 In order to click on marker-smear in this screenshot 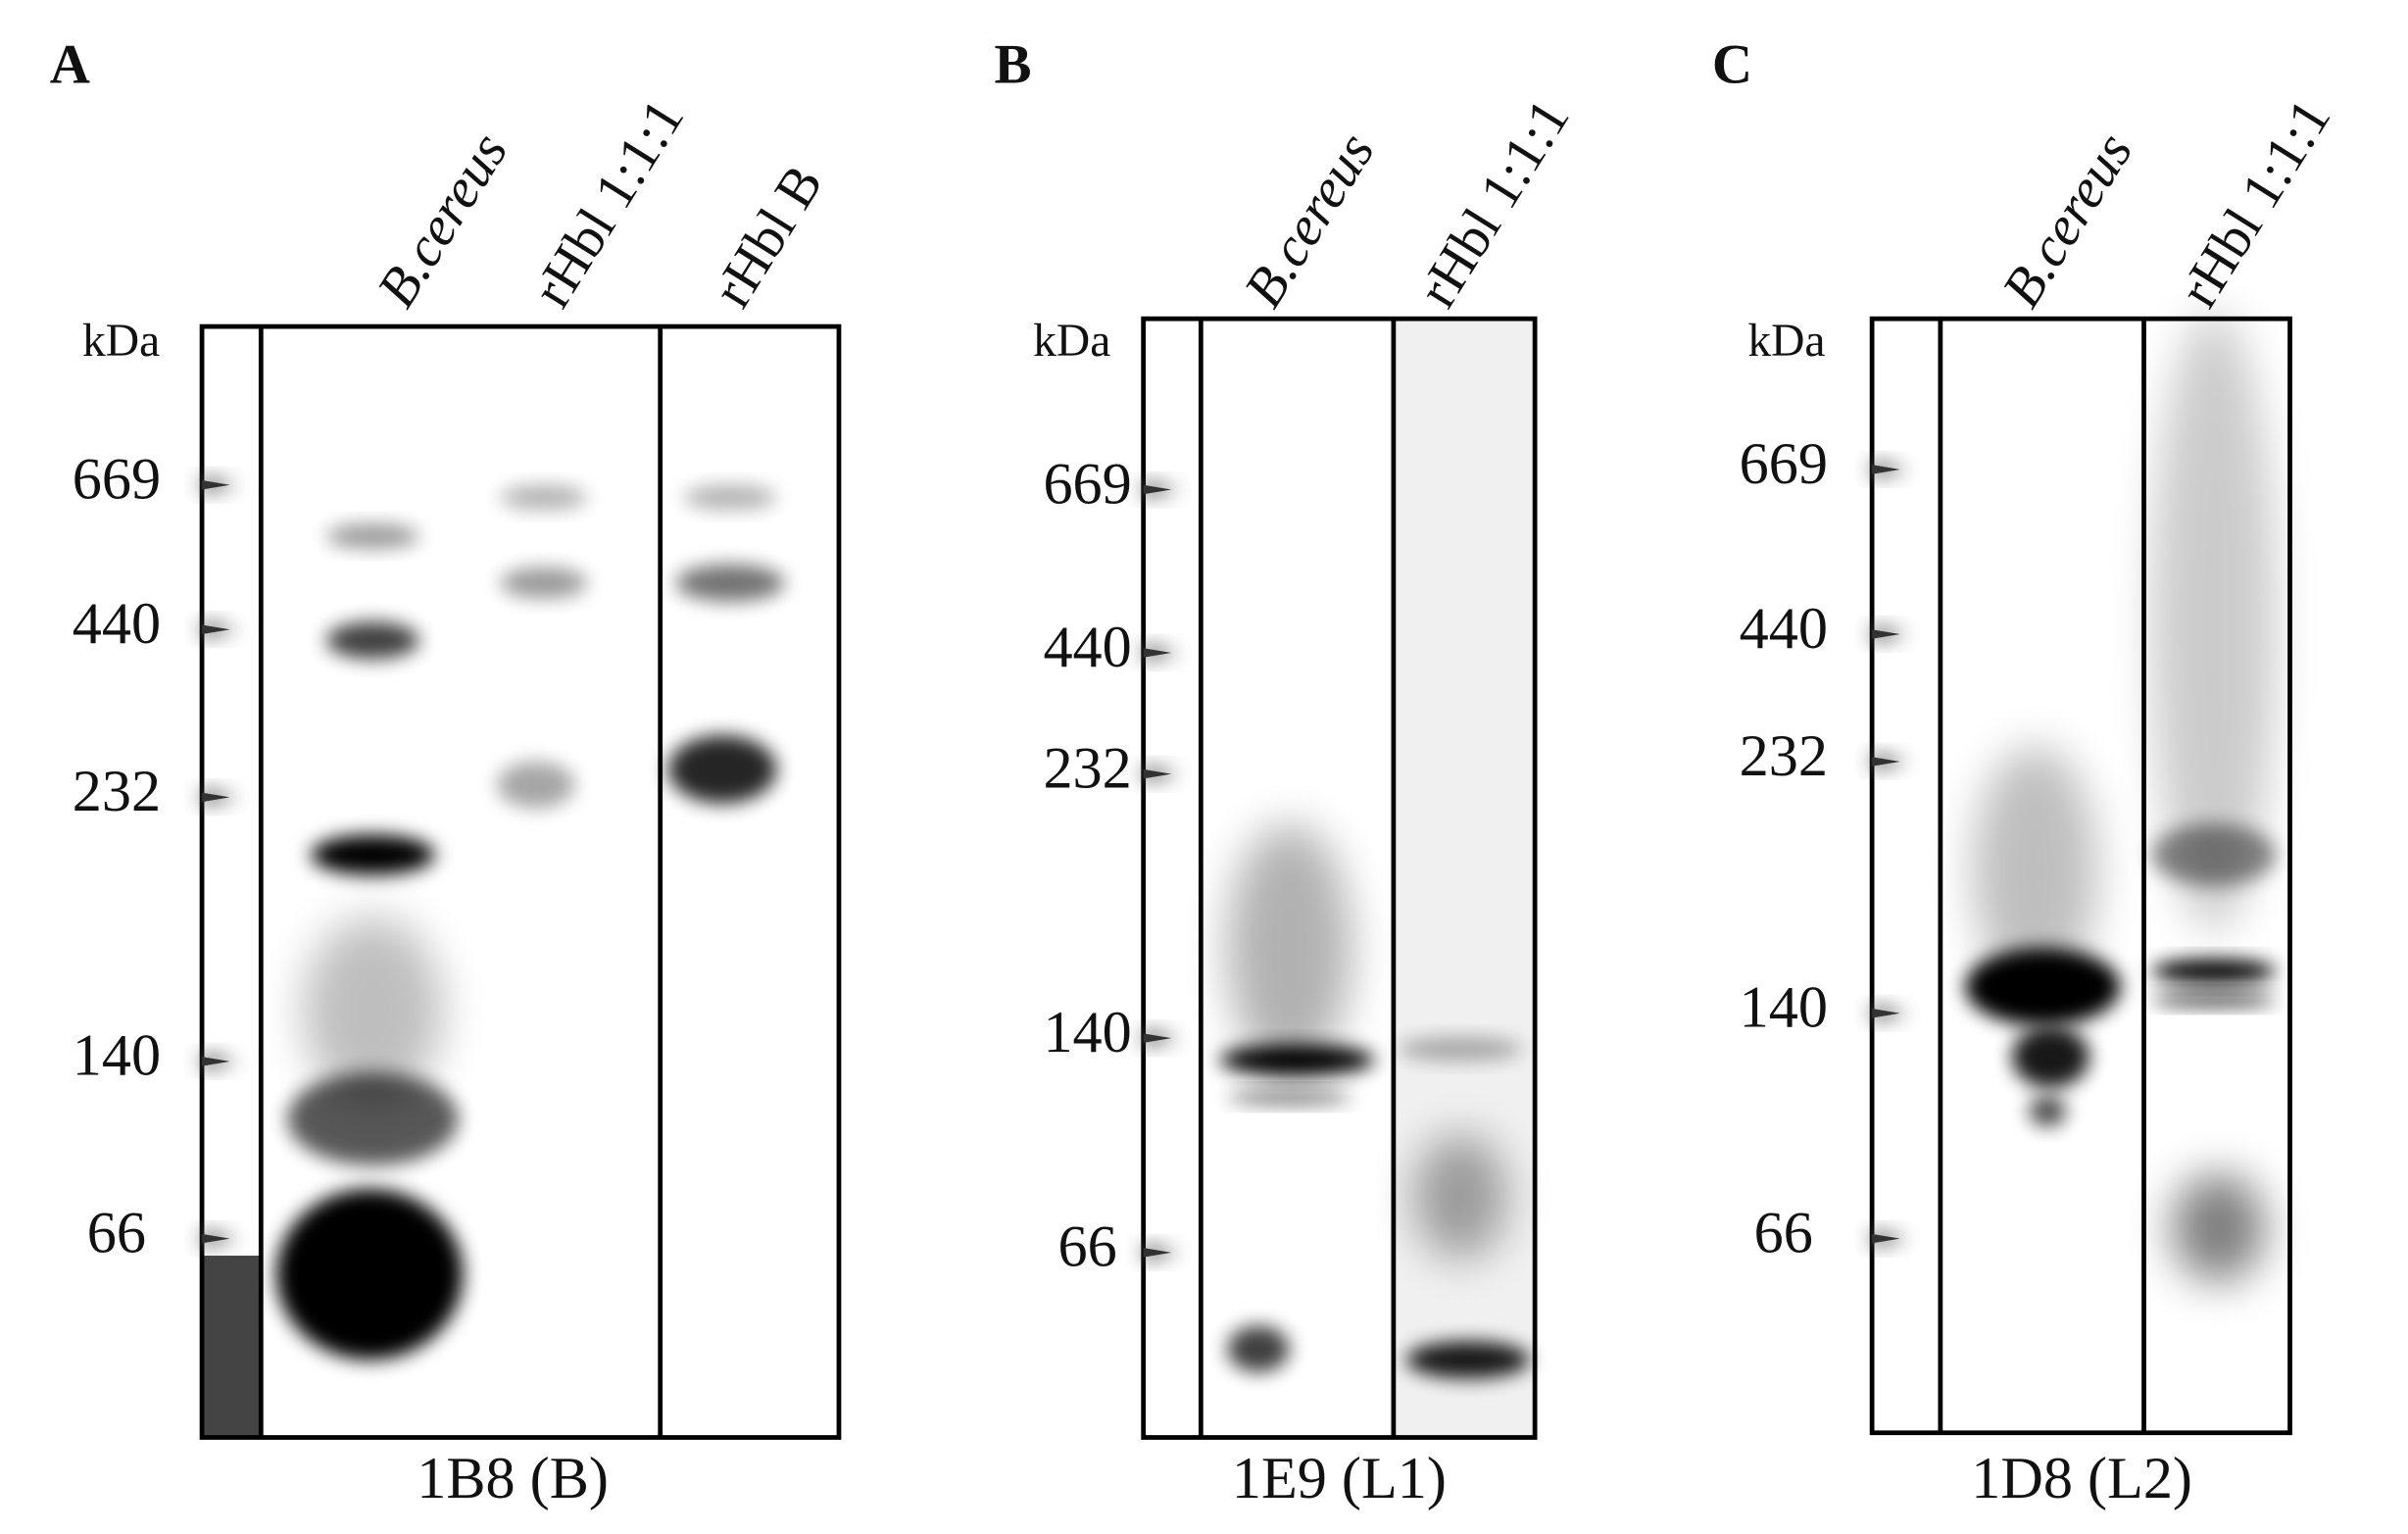, I will do `click(232, 1347)`.